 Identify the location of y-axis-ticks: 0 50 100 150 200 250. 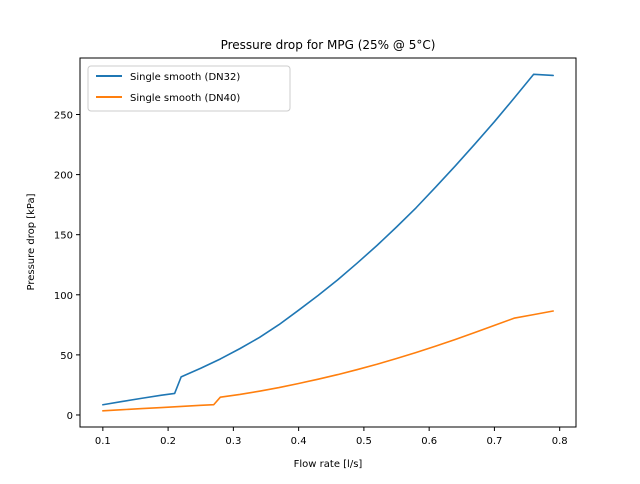
(67, 266).